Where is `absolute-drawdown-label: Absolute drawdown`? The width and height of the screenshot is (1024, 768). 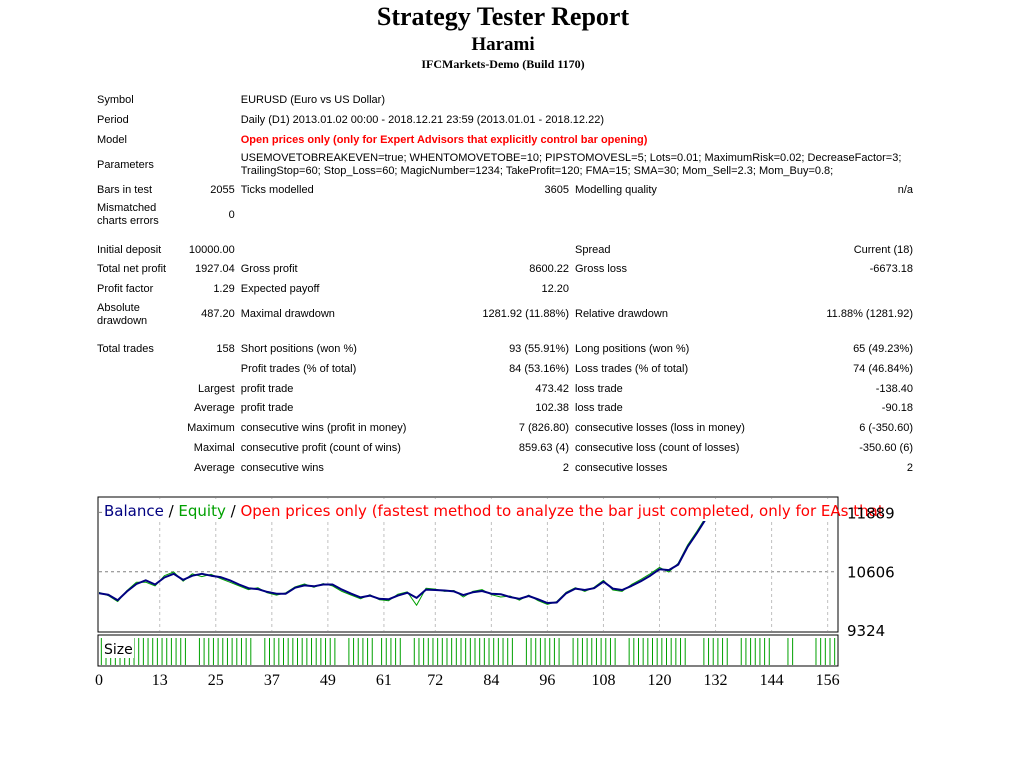
absolute-drawdown-label: Absolute drawdown is located at coordinates (139, 315).